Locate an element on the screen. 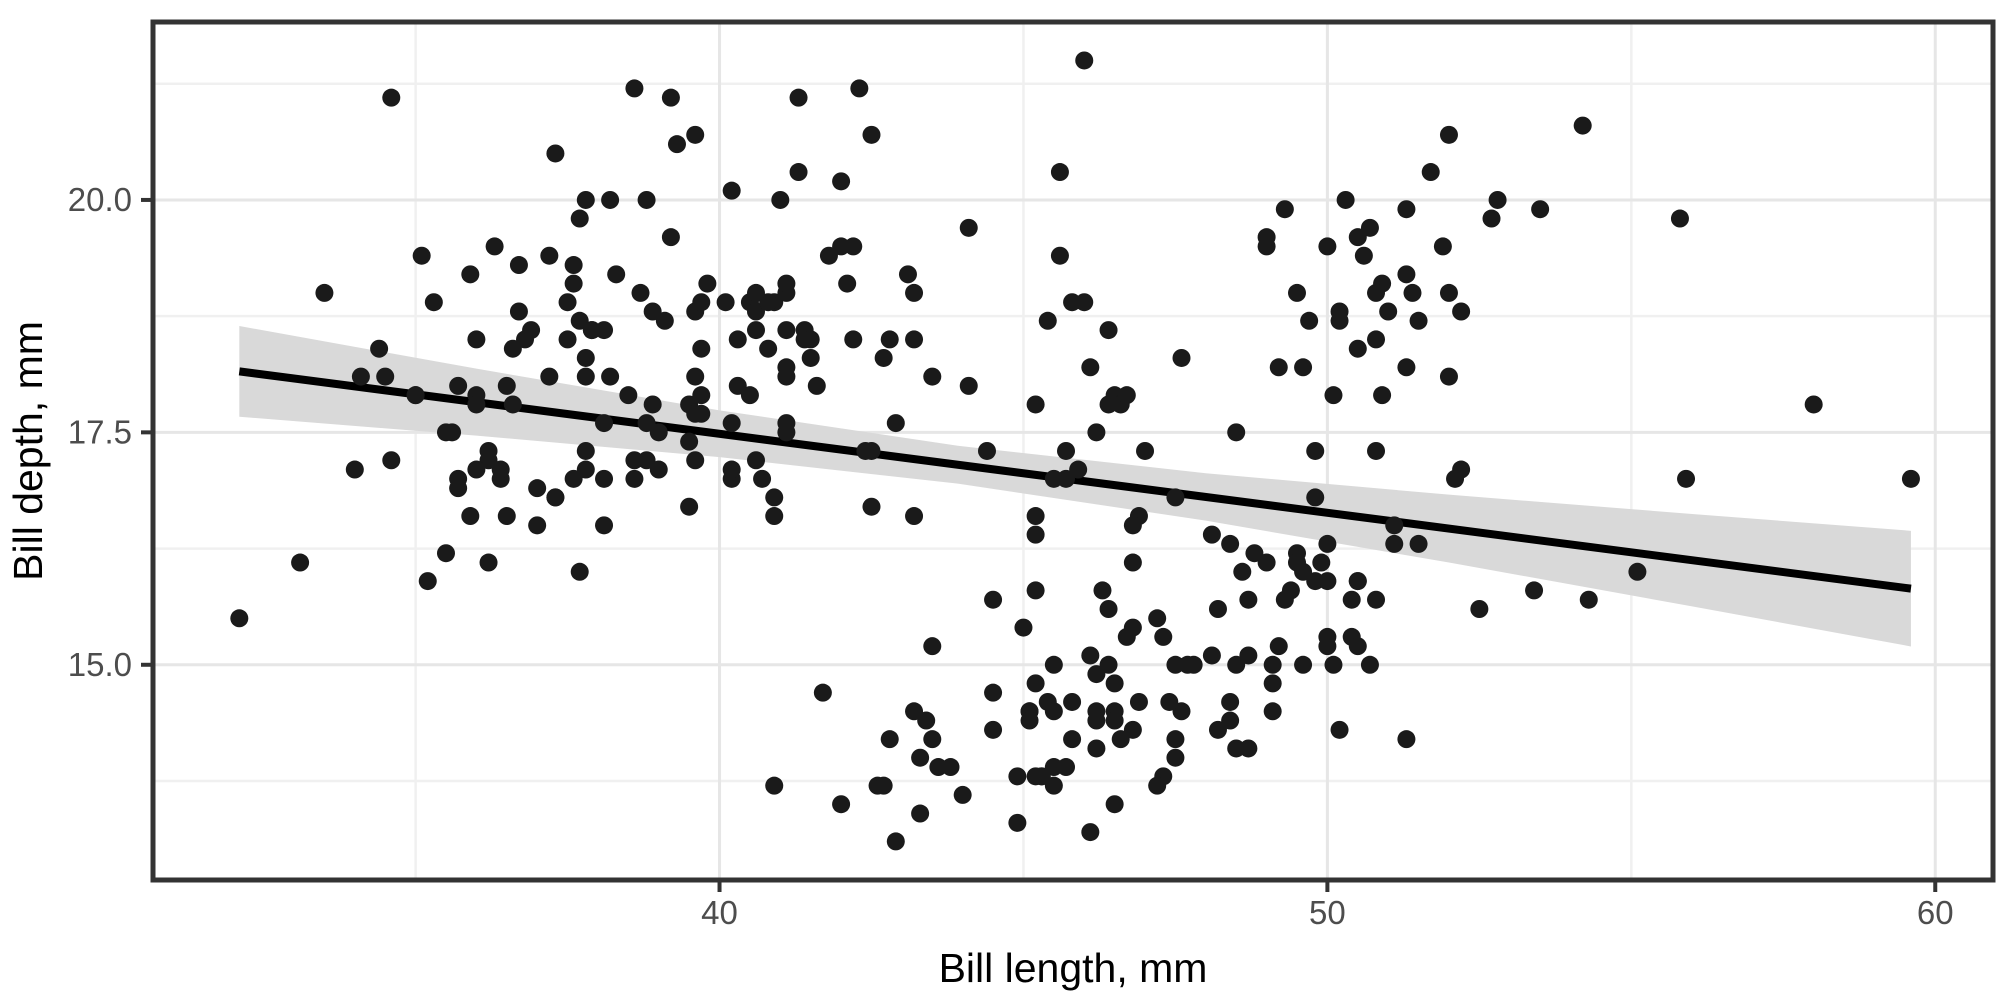 Image resolution: width=2016 pixels, height=1008 pixels. x-tick-label: 60 is located at coordinates (1935, 912).